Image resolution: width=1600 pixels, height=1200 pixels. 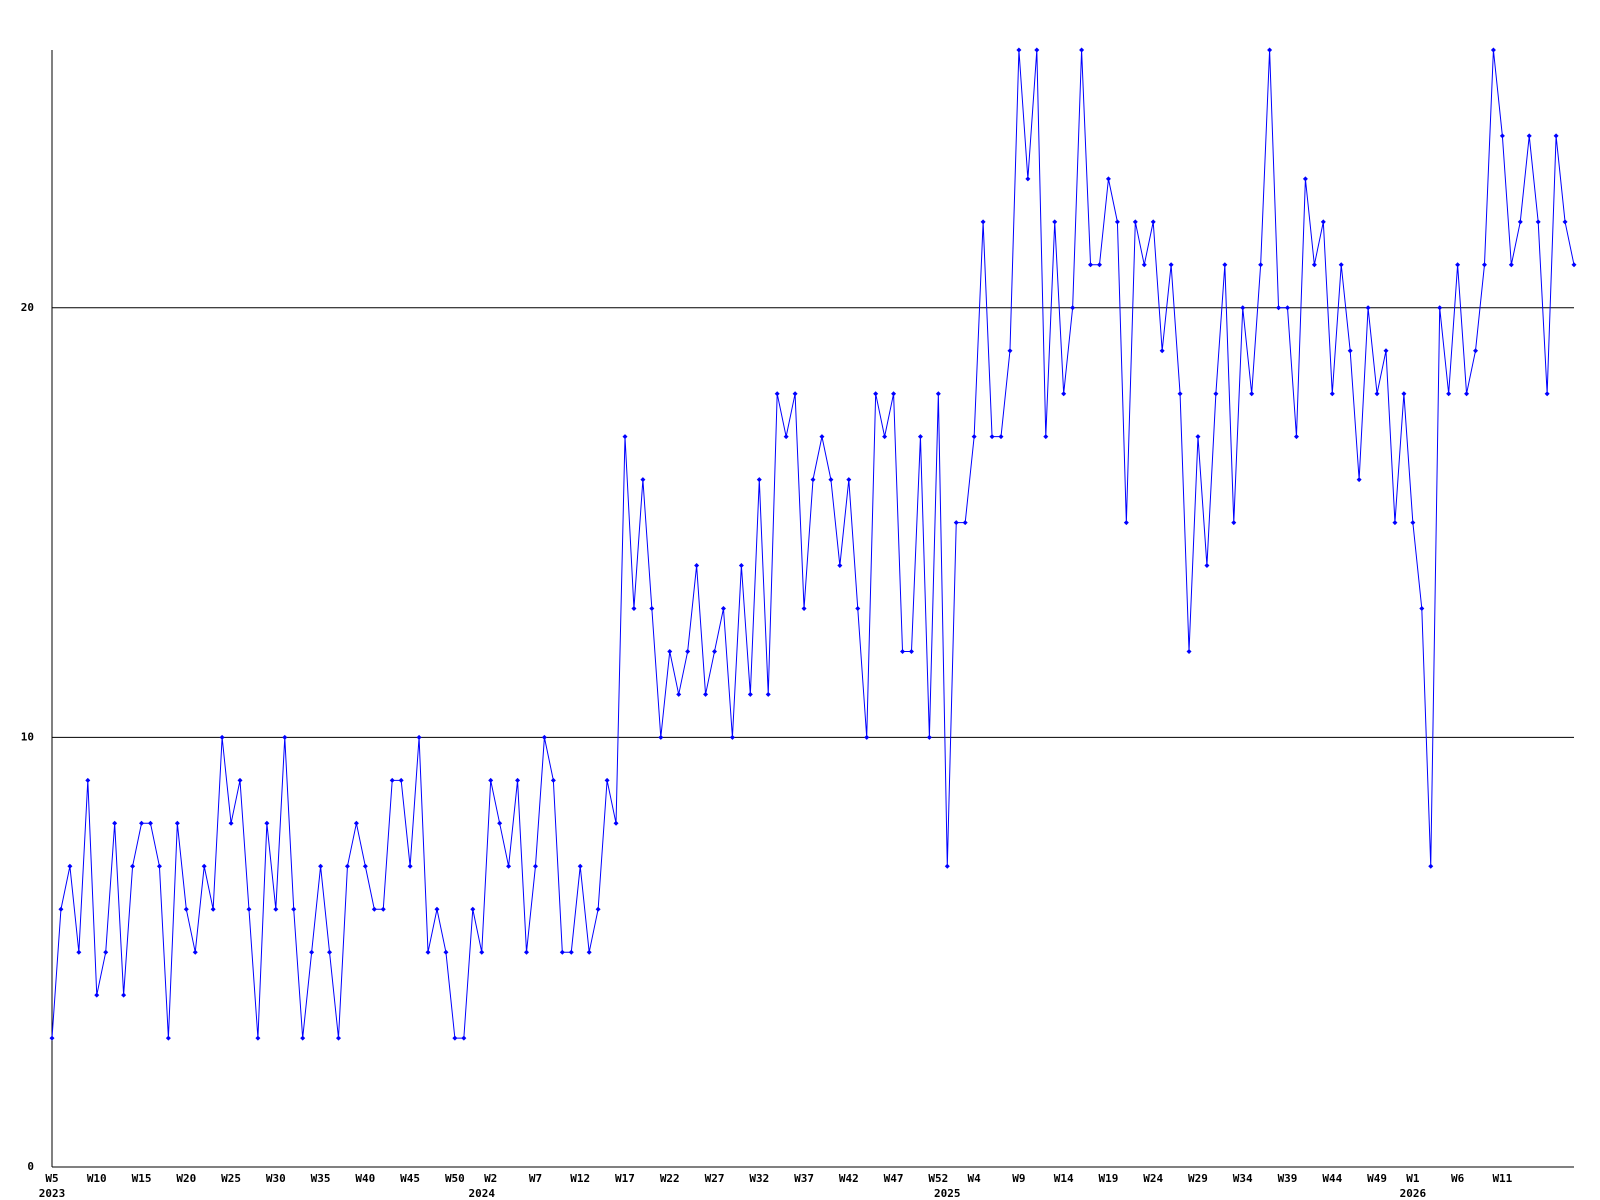 I want to click on y-tick-label: 20, so click(x=27, y=307).